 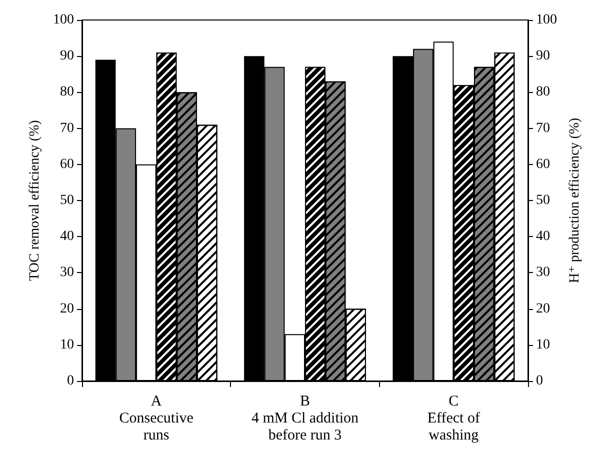 What do you see at coordinates (67, 92) in the screenshot?
I see `y-tick-label: 80` at bounding box center [67, 92].